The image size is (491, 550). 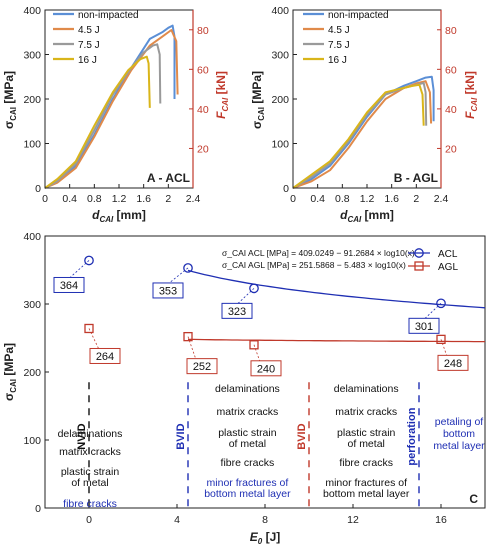 What do you see at coordinates (366, 494) in the screenshot?
I see `zone-text: bottom metal layer` at bounding box center [366, 494].